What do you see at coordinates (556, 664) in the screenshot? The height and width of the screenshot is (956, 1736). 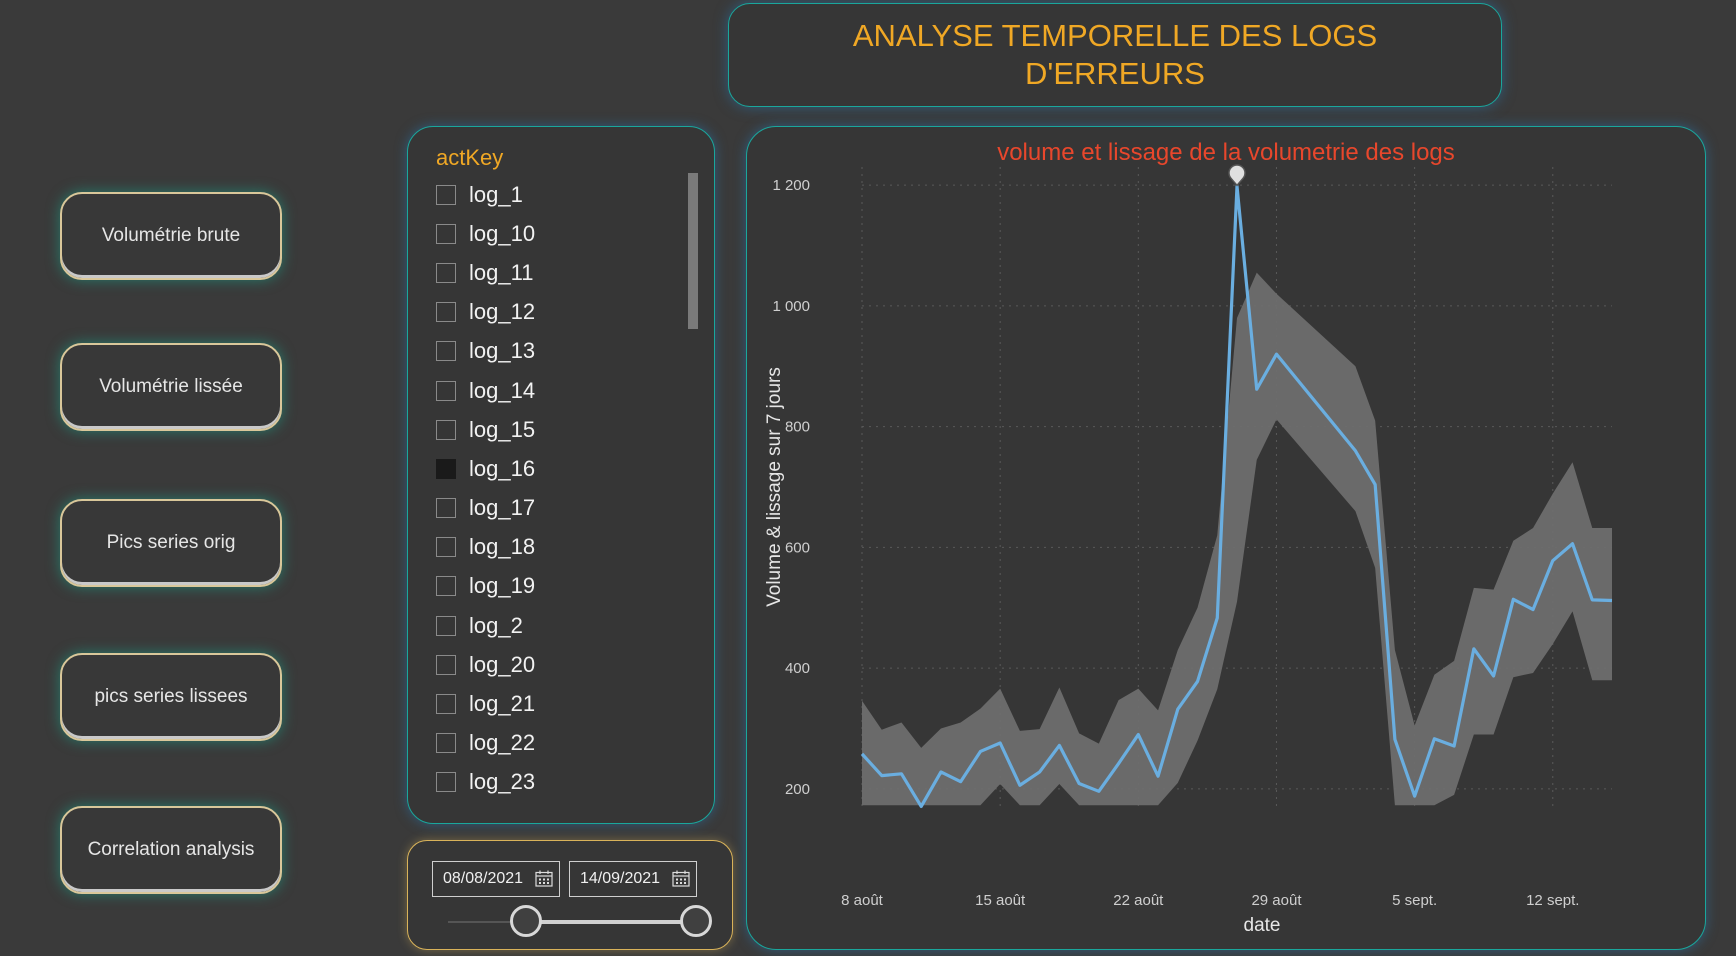 I see `slicer-item-log-20: log_20` at bounding box center [556, 664].